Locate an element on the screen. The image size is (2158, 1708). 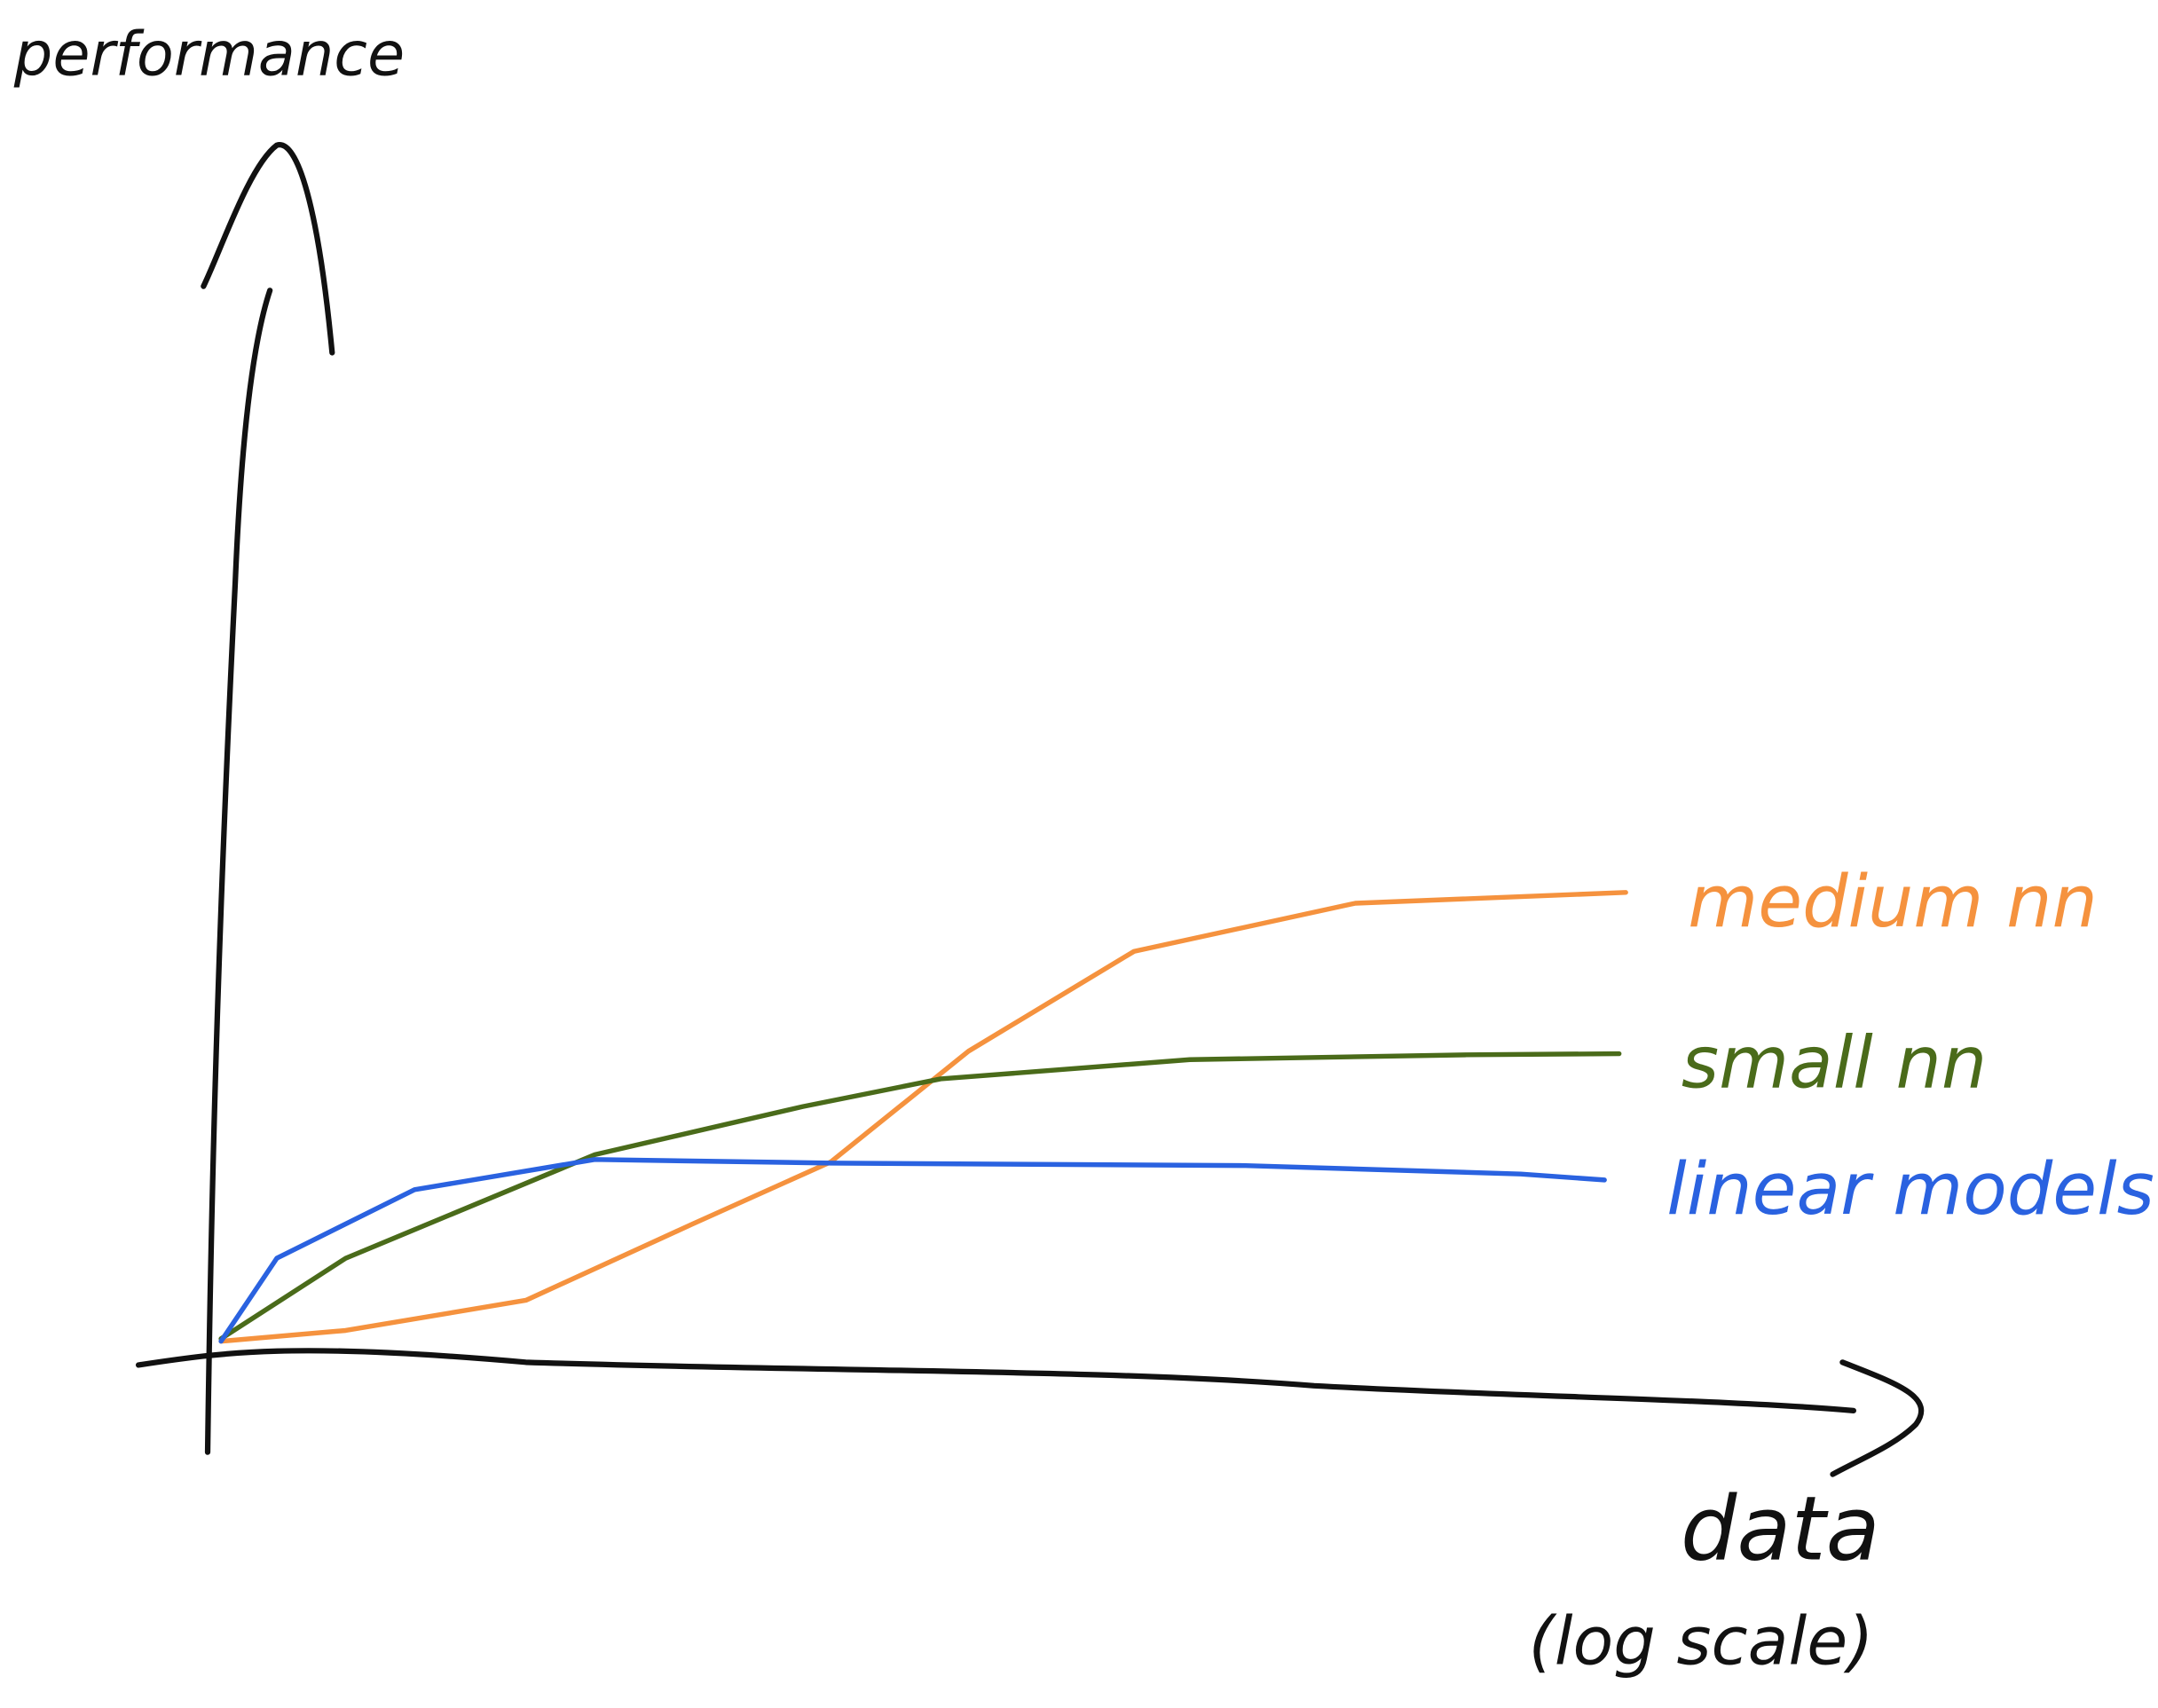
x-axis-note: (log scale) is located at coordinates (1701, 1641).